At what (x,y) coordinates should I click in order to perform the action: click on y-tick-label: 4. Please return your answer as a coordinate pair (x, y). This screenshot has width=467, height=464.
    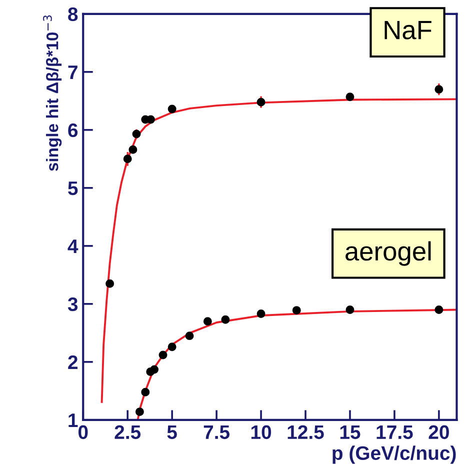
    Looking at the image, I should click on (73, 246).